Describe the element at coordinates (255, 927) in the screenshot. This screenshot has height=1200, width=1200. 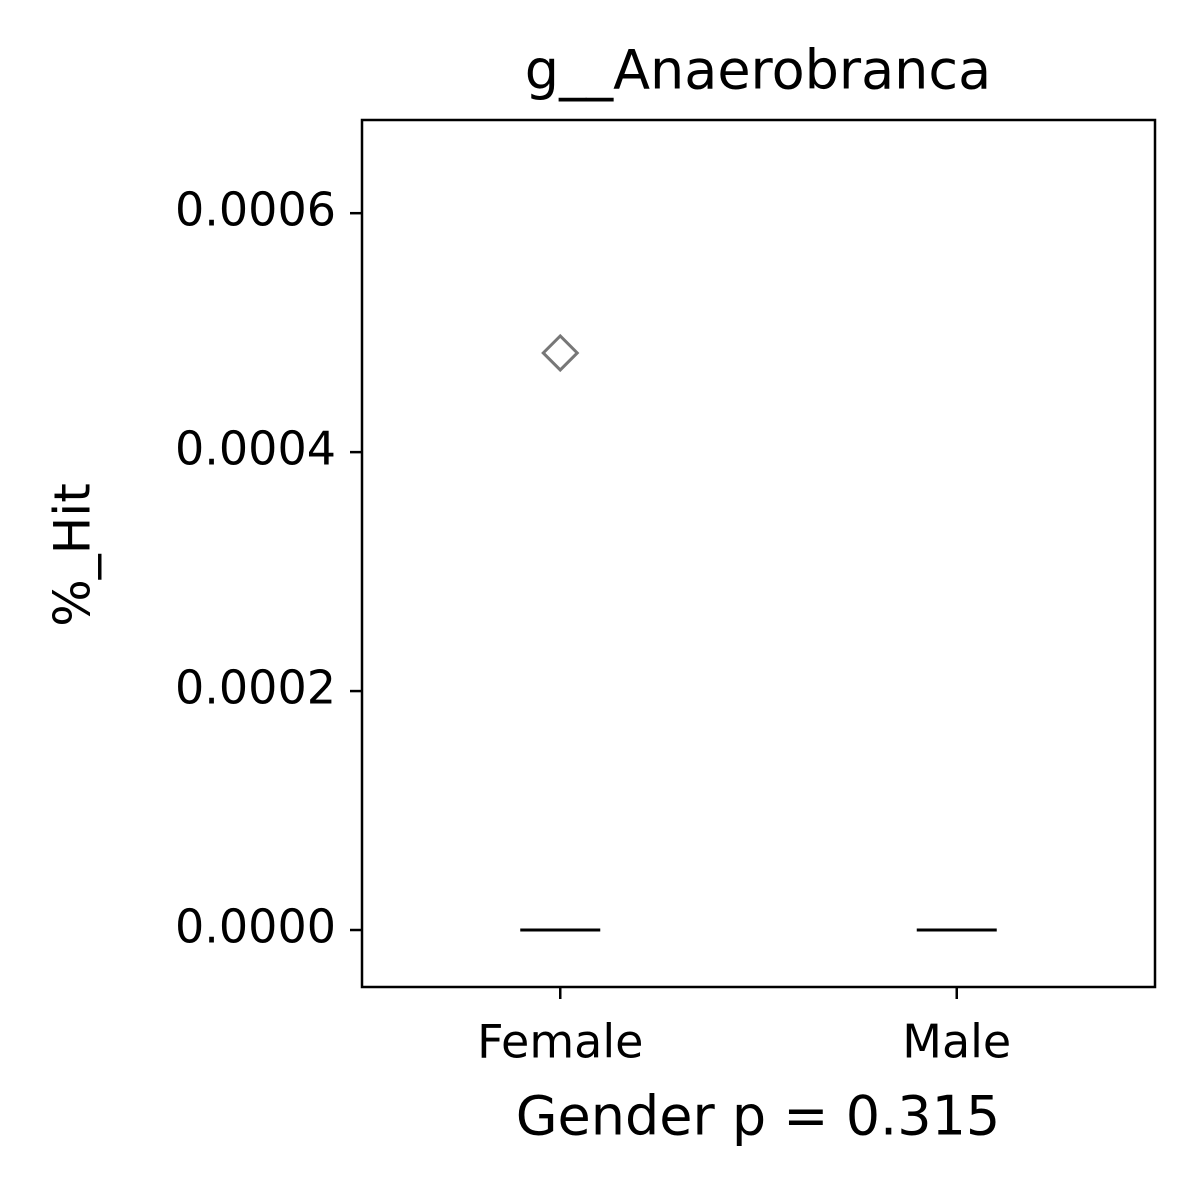
I see `y-tick-label: 0.0000` at that location.